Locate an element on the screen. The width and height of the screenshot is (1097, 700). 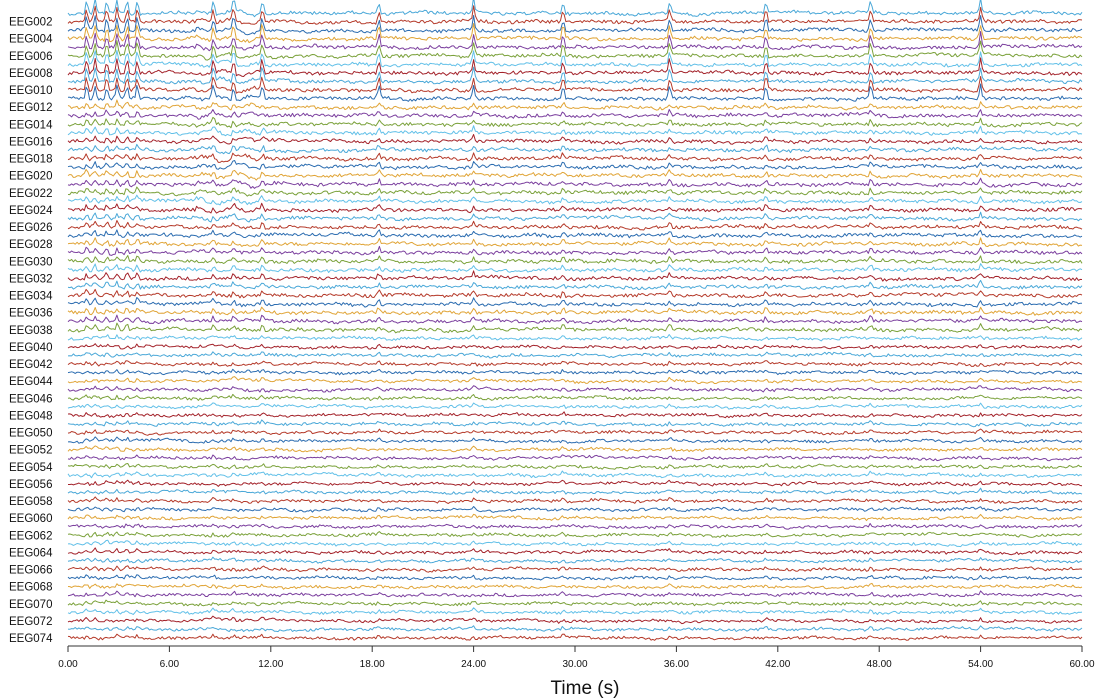
channel-label: EEG040 is located at coordinates (30, 348).